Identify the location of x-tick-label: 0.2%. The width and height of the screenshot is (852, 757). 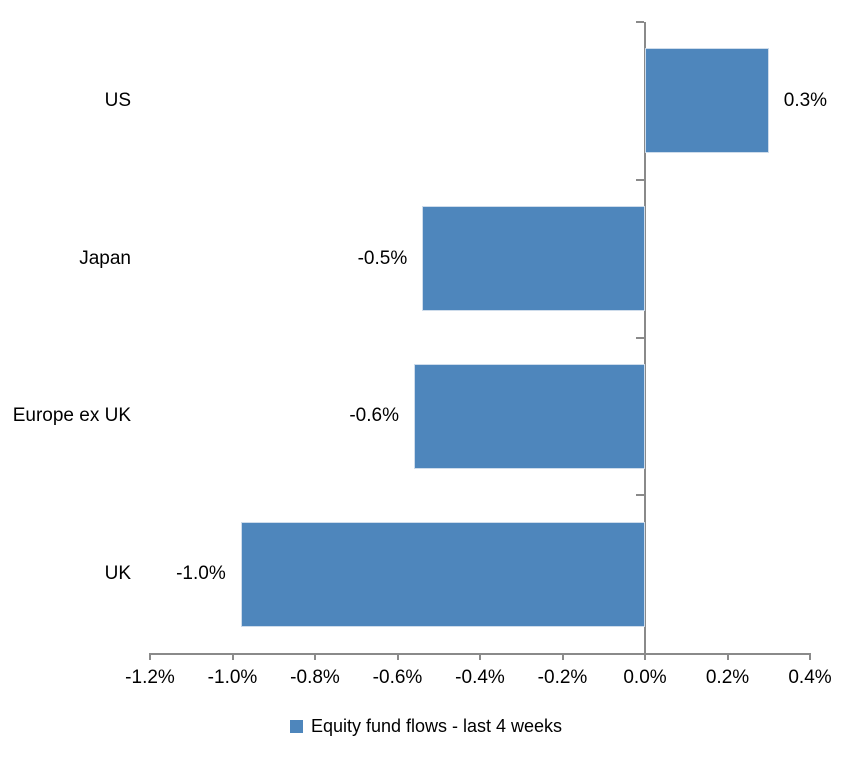
(727, 677).